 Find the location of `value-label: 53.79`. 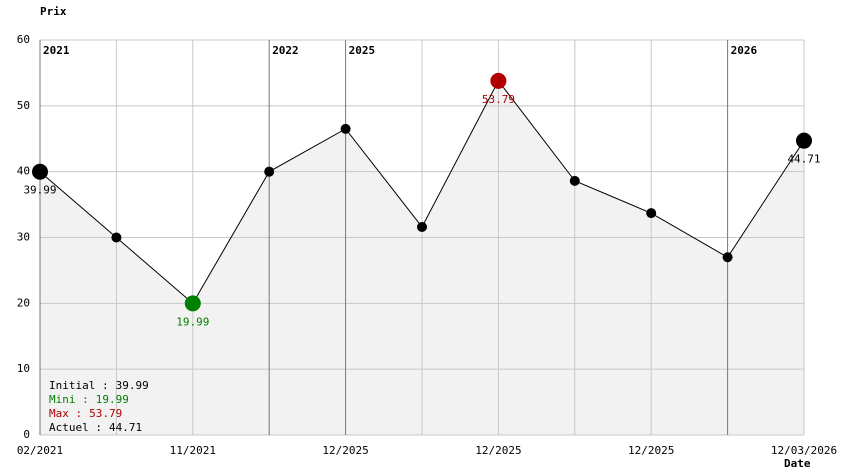

value-label: 53.79 is located at coordinates (498, 99).